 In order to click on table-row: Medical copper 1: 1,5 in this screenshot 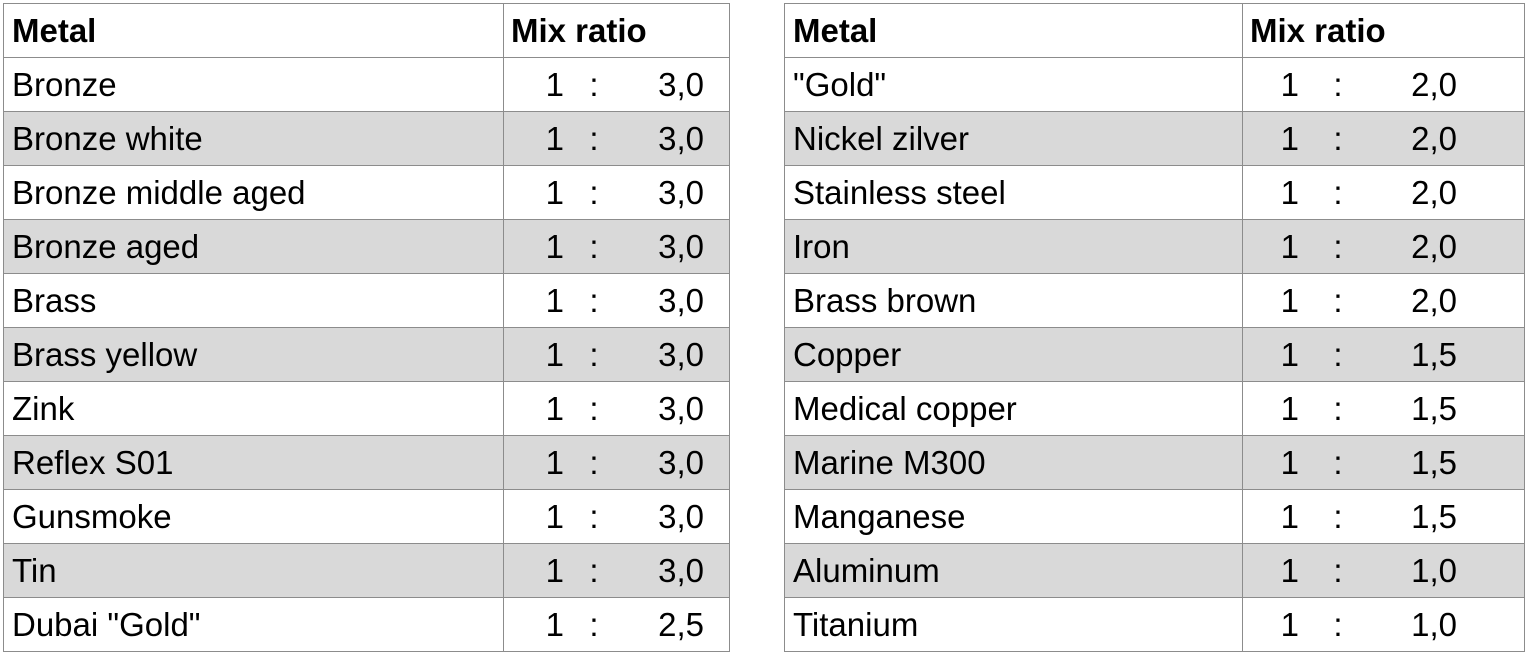, I will do `click(1154, 408)`.